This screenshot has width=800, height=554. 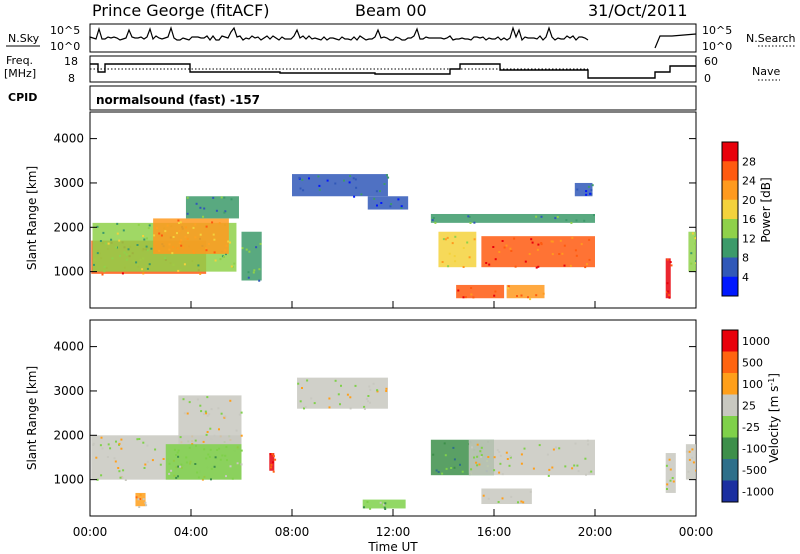 I want to click on y-tick-label: 3000, so click(x=68, y=391).